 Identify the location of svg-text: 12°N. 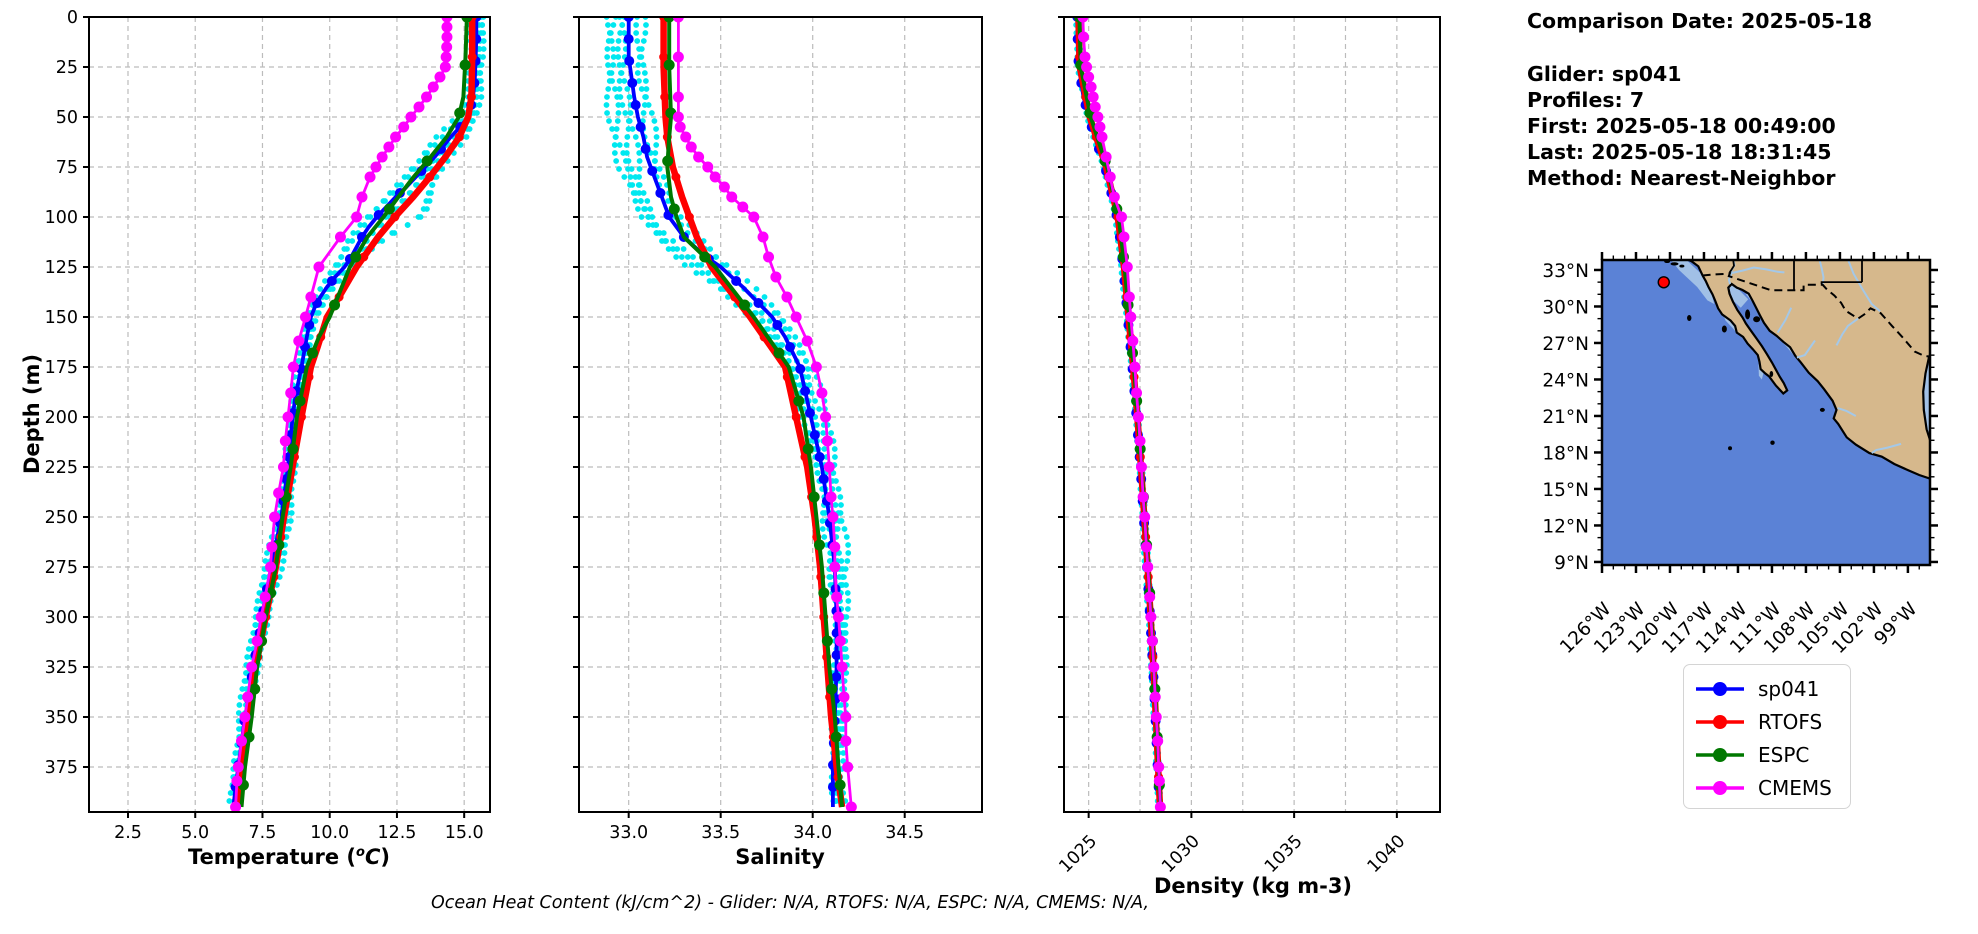
(1565, 526).